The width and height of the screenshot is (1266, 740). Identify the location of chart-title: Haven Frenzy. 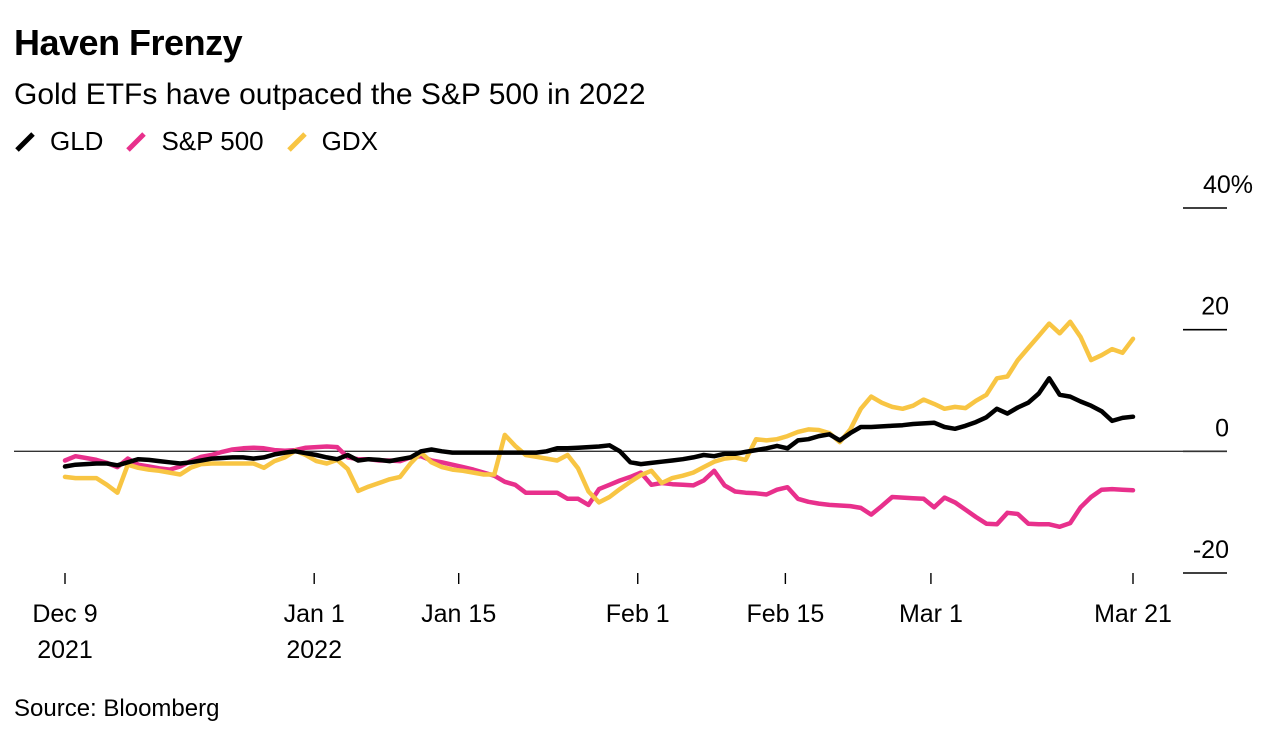
(128, 42).